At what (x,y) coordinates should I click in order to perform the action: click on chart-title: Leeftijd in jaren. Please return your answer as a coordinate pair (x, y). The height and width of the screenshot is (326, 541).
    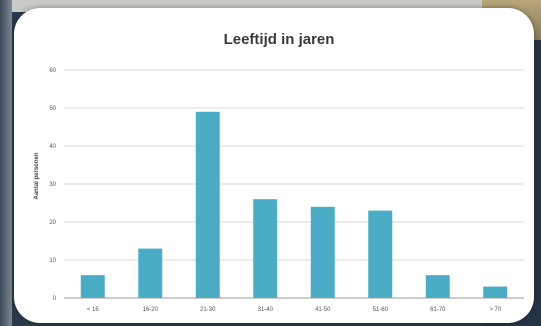
    Looking at the image, I should click on (279, 39).